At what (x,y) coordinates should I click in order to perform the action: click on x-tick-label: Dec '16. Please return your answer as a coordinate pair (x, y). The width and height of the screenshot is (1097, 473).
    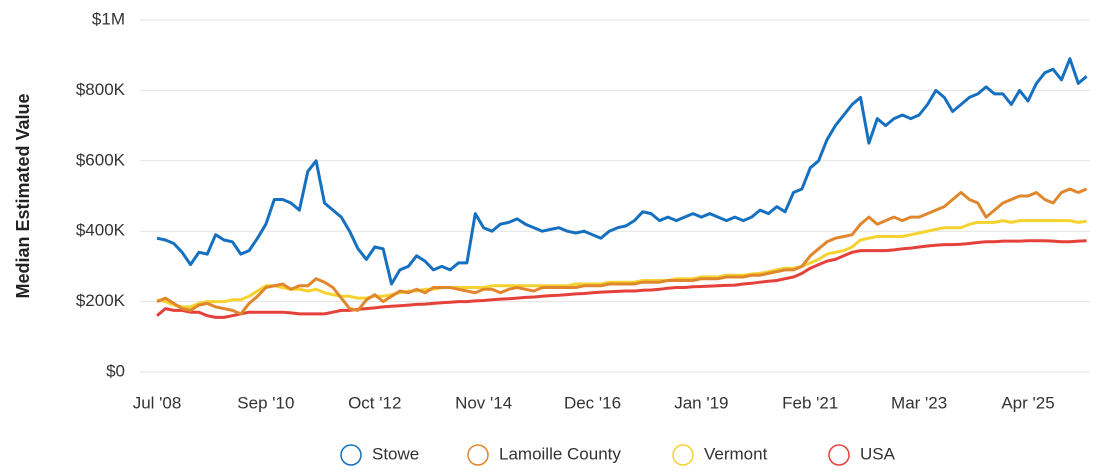
    Looking at the image, I should click on (592, 402).